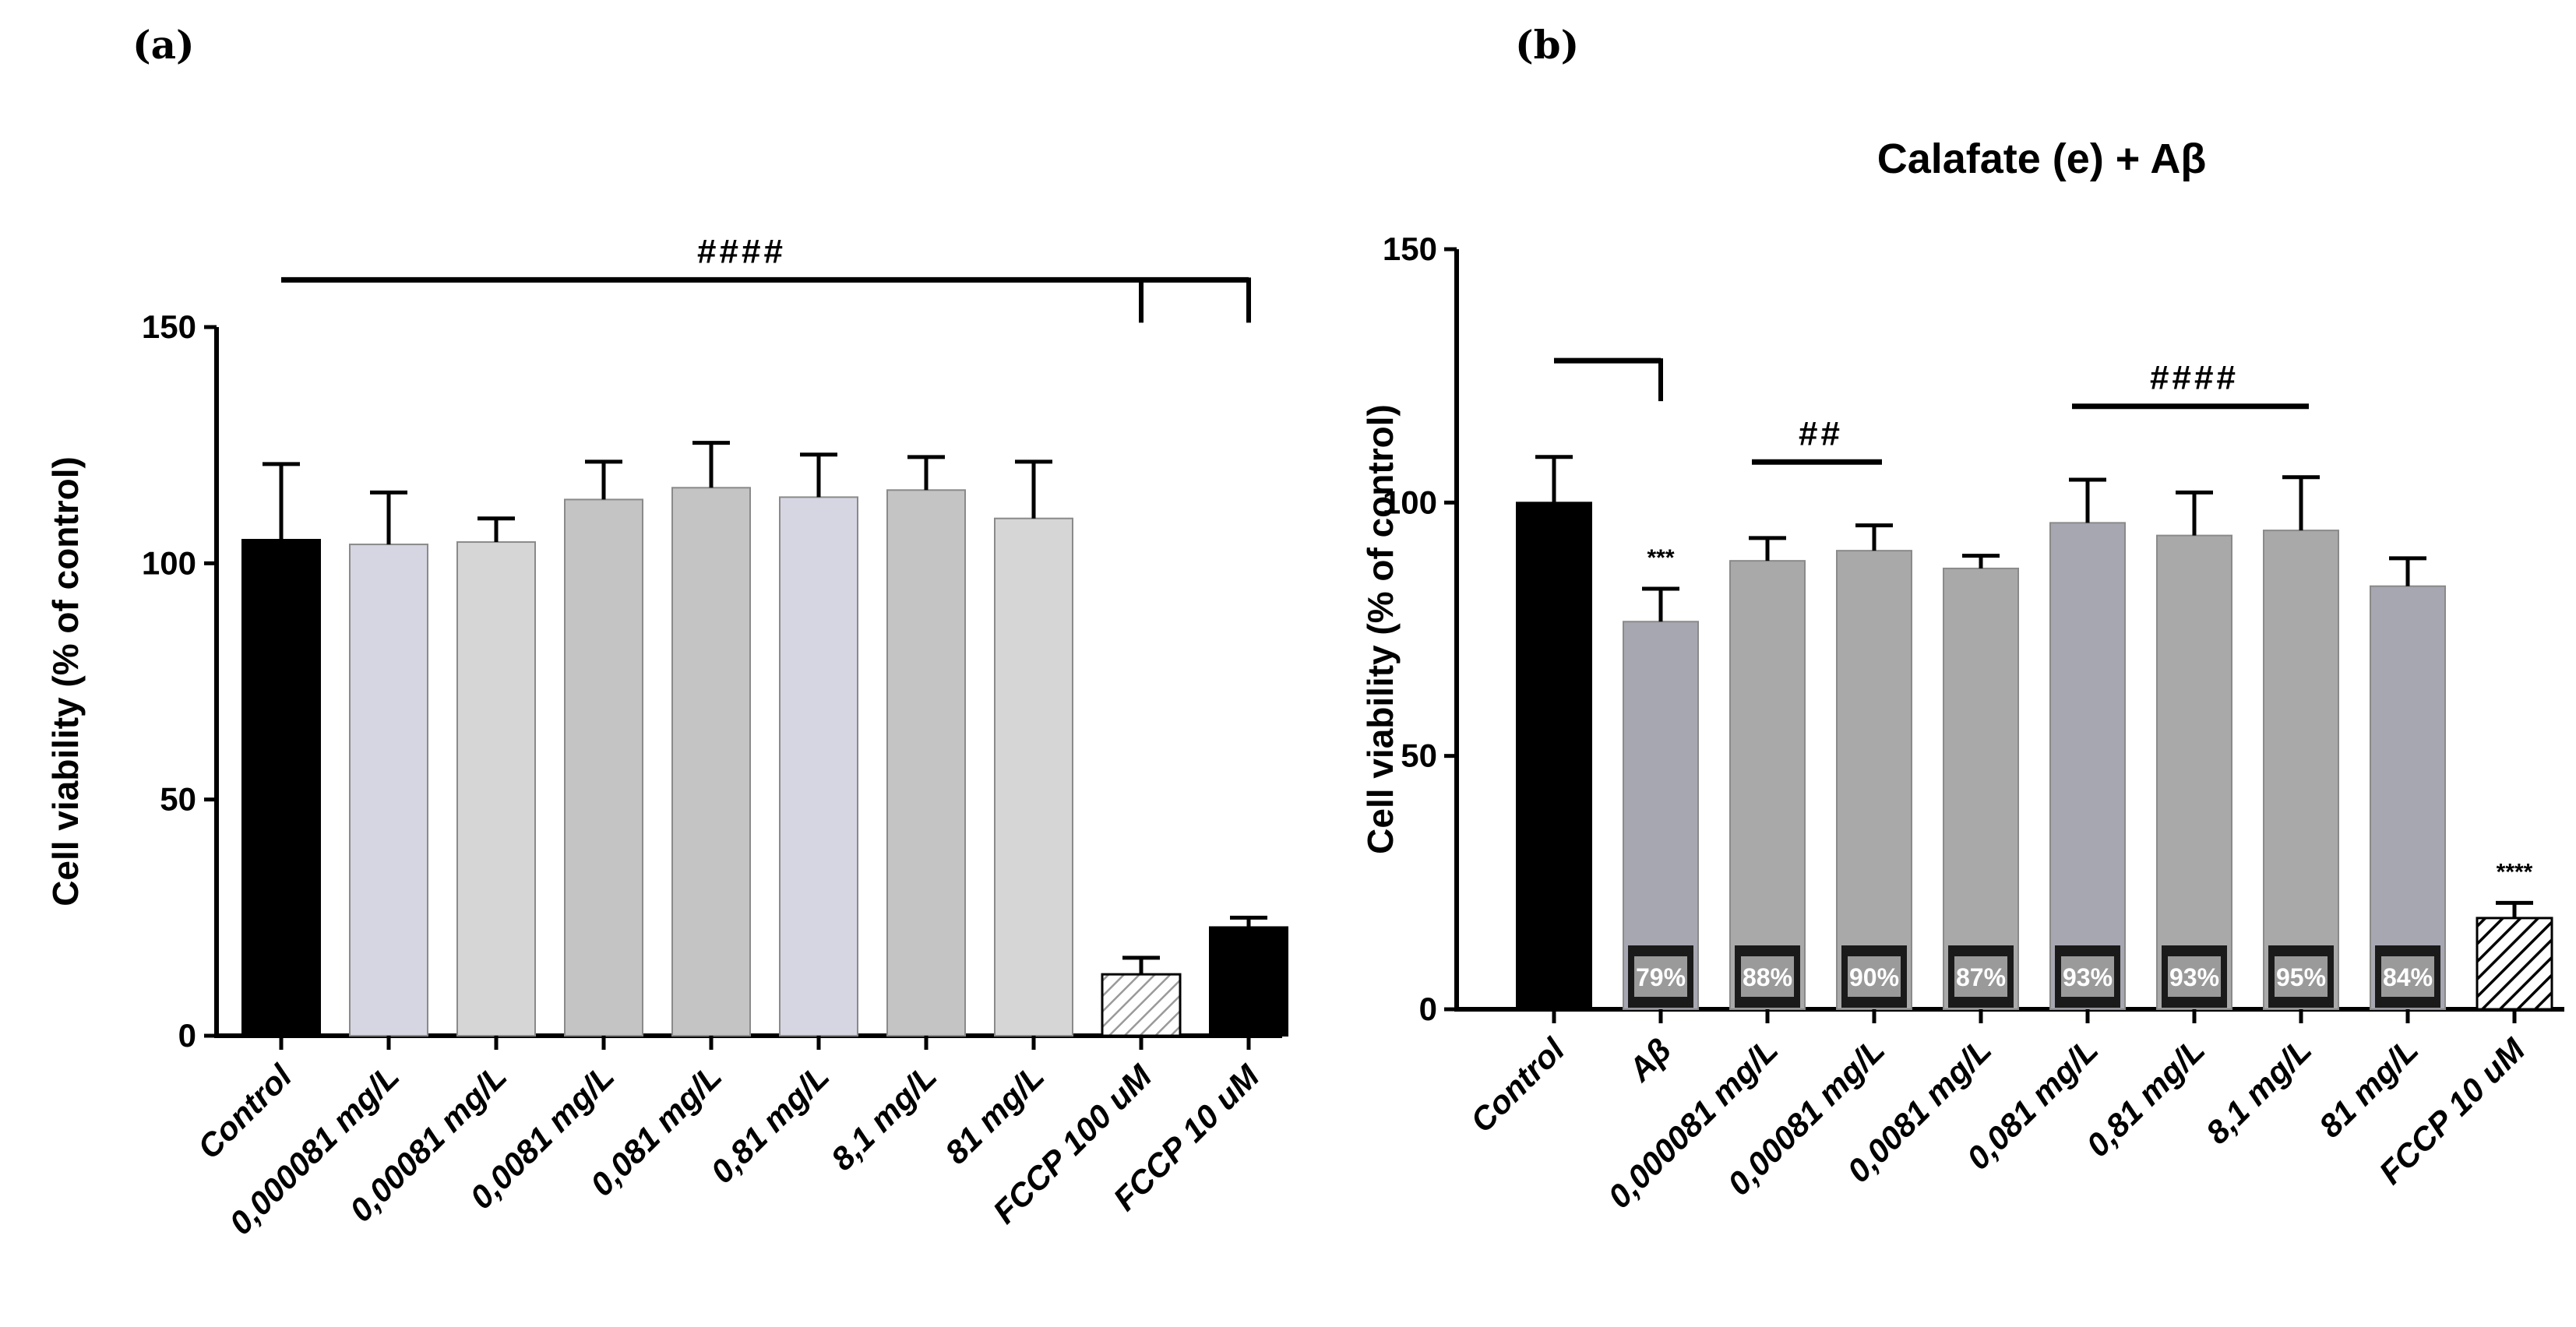 This screenshot has height=1327, width=2576. I want to click on a-category-label: 8,1 mg/L, so click(884, 1118).